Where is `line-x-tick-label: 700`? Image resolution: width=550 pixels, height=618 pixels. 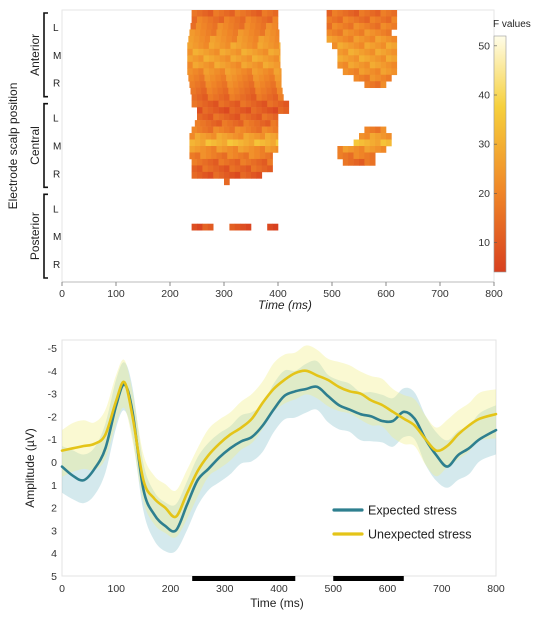
line-x-tick-label: 700 is located at coordinates (442, 589).